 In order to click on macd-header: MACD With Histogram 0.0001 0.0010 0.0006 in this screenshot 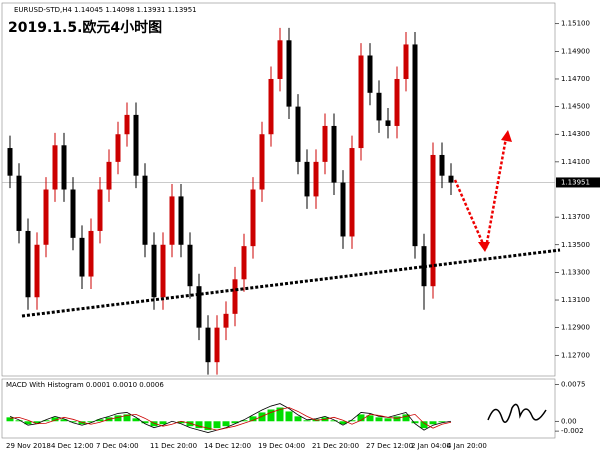, I will do `click(85, 385)`.